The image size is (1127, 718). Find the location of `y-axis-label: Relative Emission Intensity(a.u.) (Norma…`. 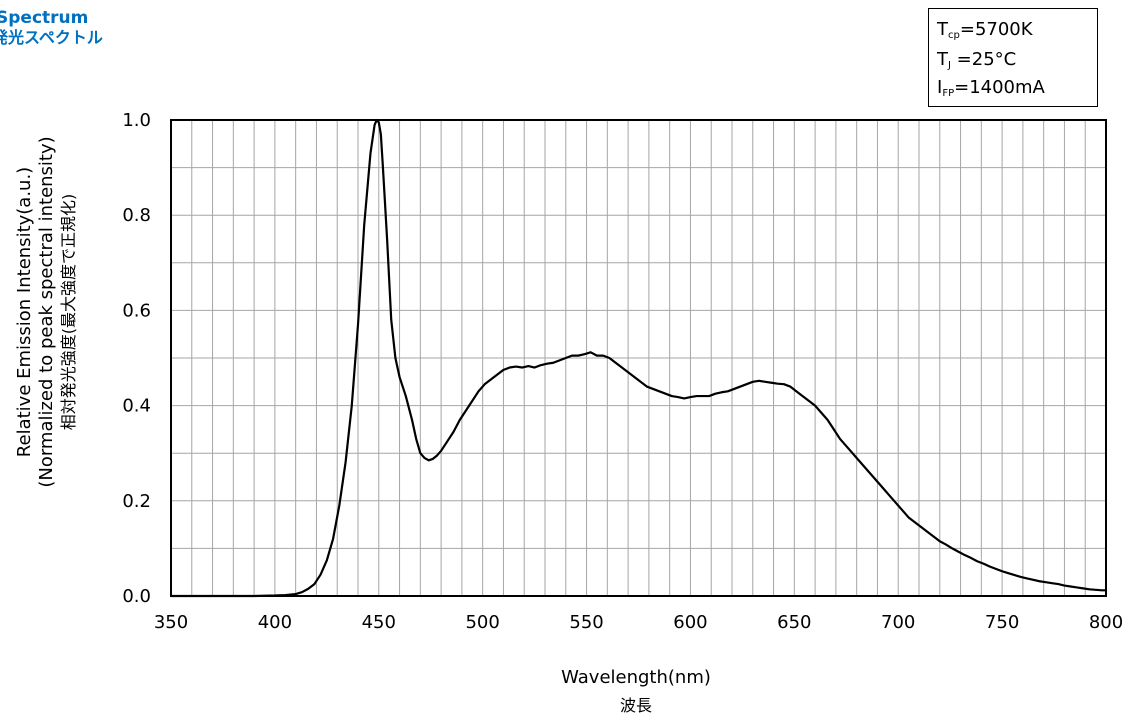

y-axis-label: Relative Emission Intensity(a.u.) (Norma… is located at coordinates (46, 311).